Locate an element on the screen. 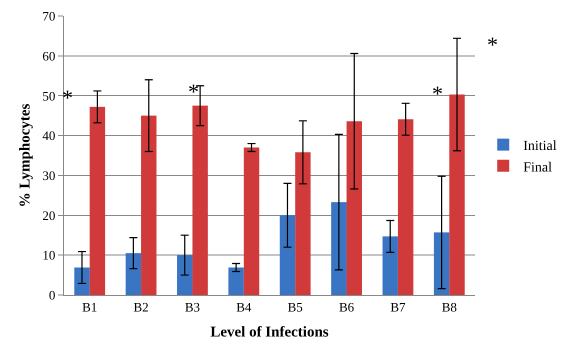 The height and width of the screenshot is (360, 574). x-tick-label: B4 is located at coordinates (244, 307).